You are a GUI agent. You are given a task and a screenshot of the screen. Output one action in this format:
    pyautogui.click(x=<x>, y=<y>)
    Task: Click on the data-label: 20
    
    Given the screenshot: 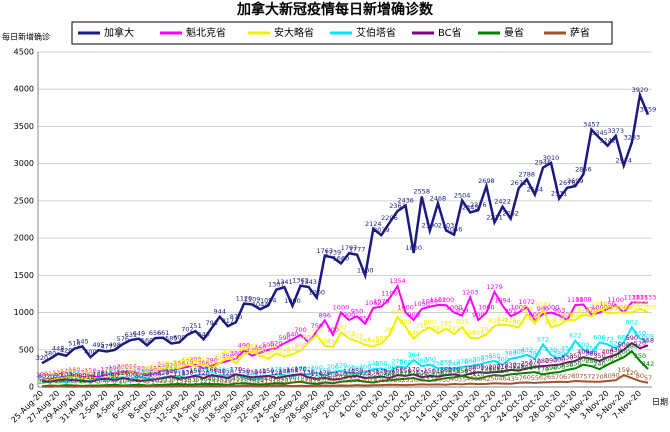 What is the action you would take?
    pyautogui.click(x=284, y=381)
    